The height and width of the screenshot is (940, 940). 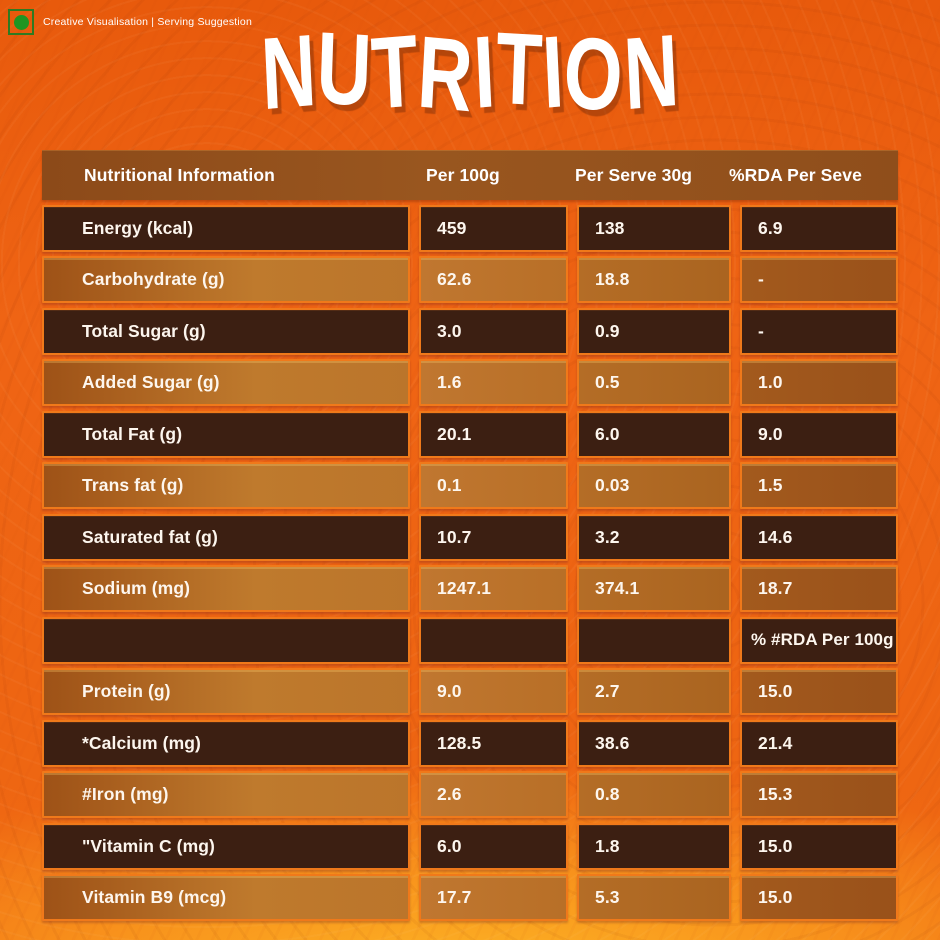 I want to click on header-rda-per-serve: %RDA Per Seve, so click(x=795, y=174).